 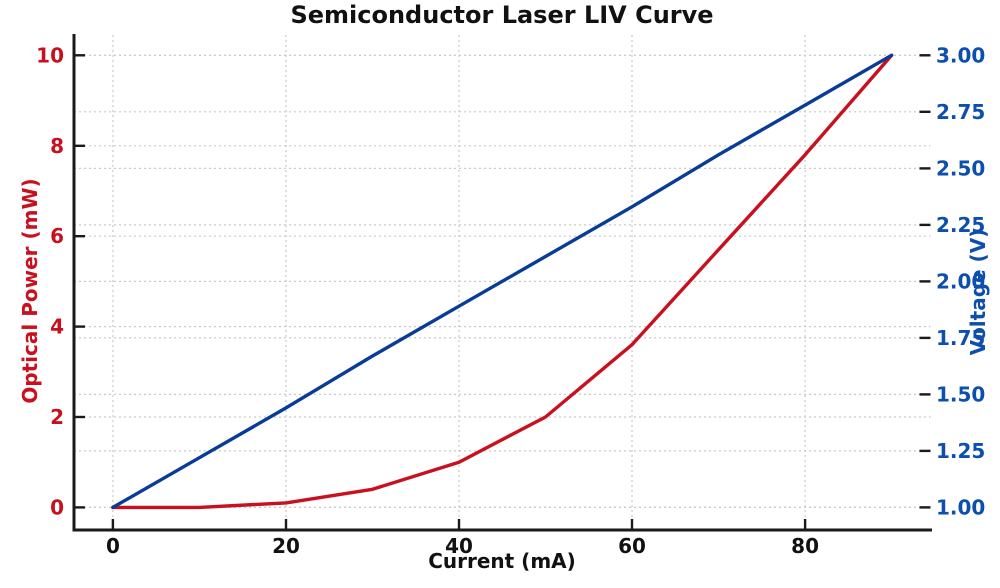 I want to click on svg-text: 2.75, so click(x=960, y=112).